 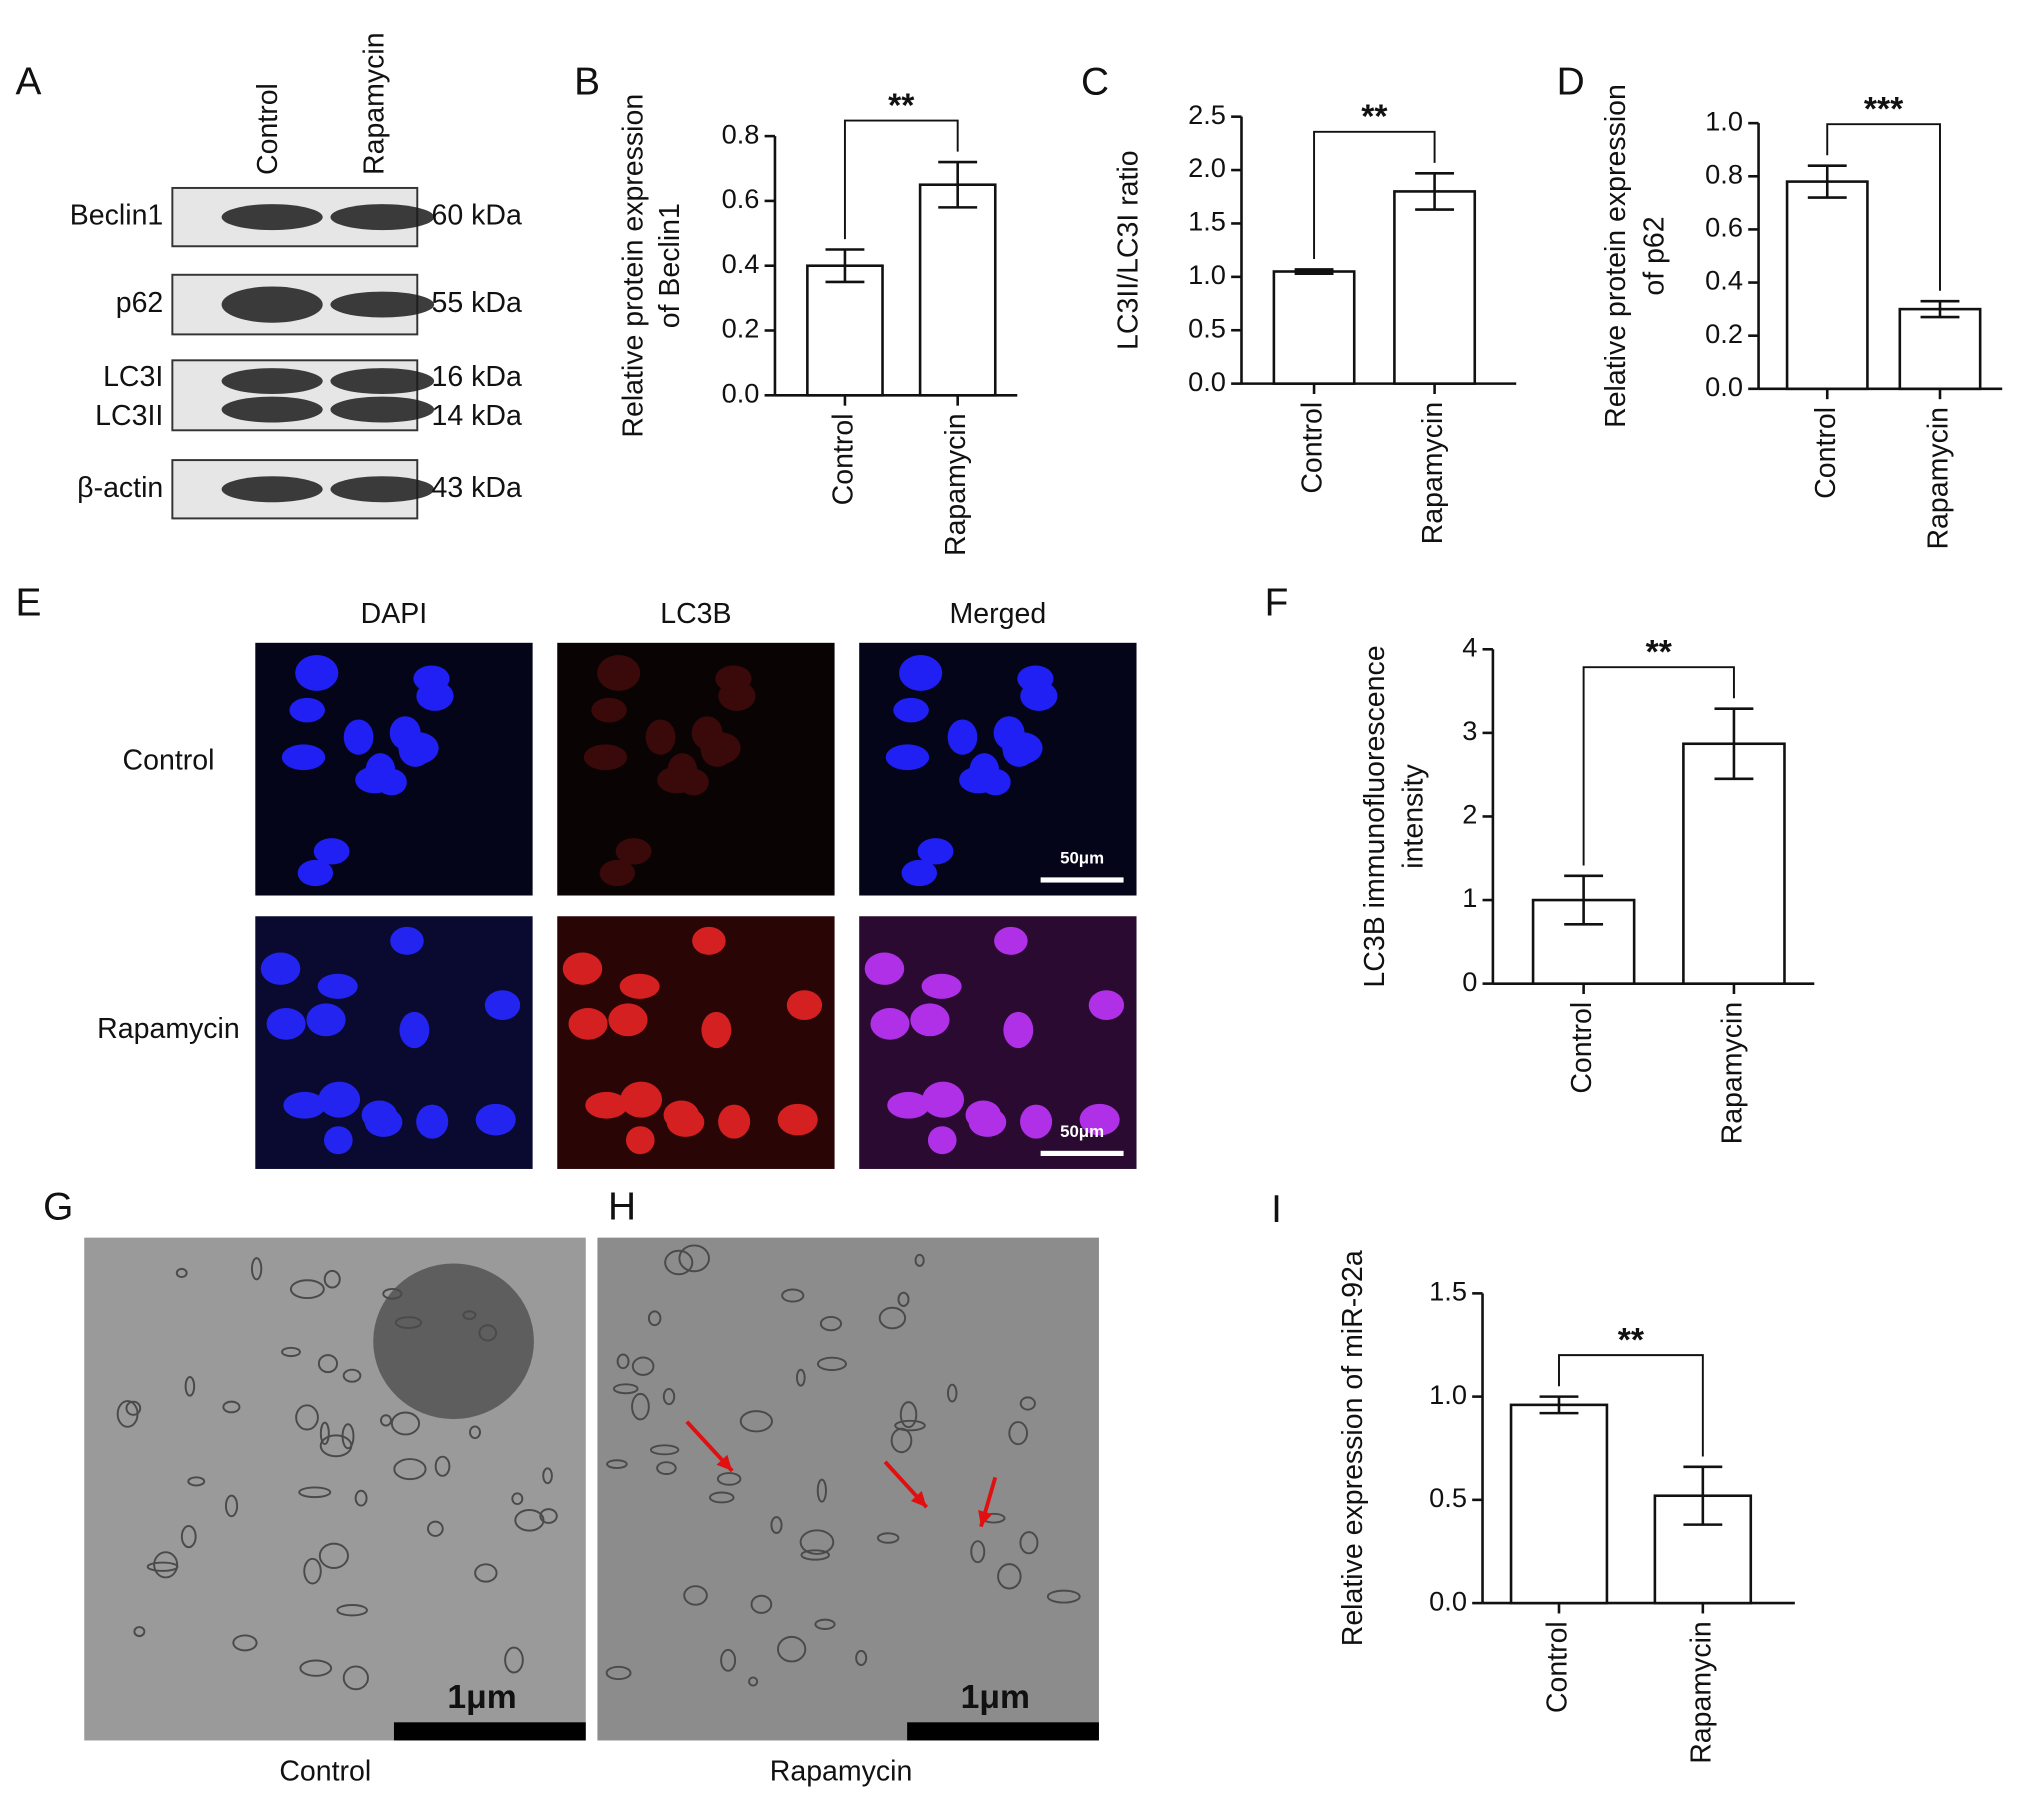 What do you see at coordinates (325, 1771) in the screenshot?
I see `em-caption: Control` at bounding box center [325, 1771].